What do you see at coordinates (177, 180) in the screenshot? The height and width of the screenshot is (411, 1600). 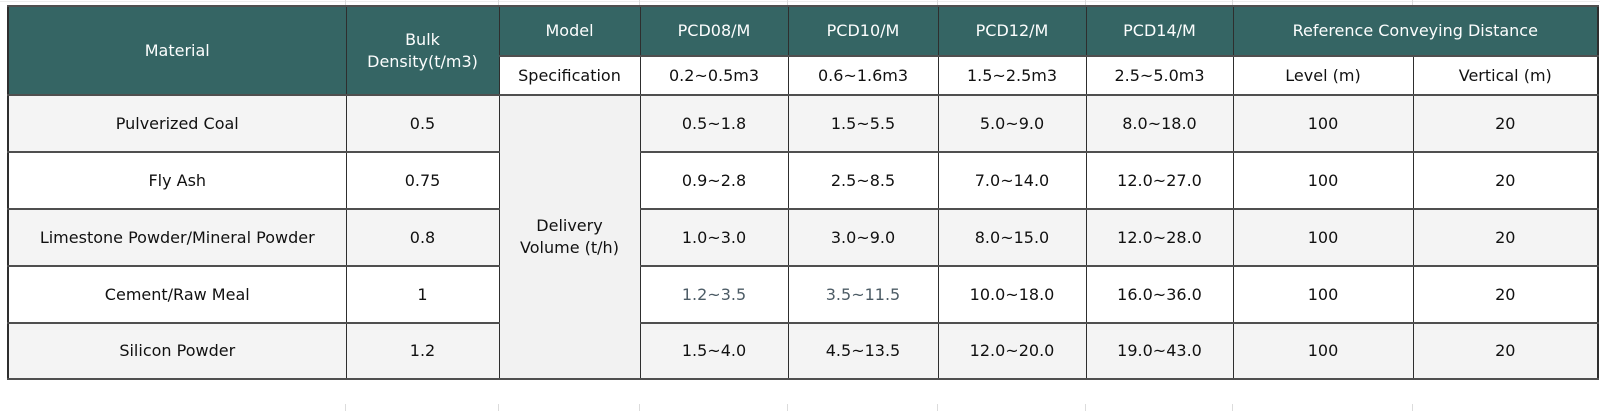 I see `material-cell: Fly Ash` at bounding box center [177, 180].